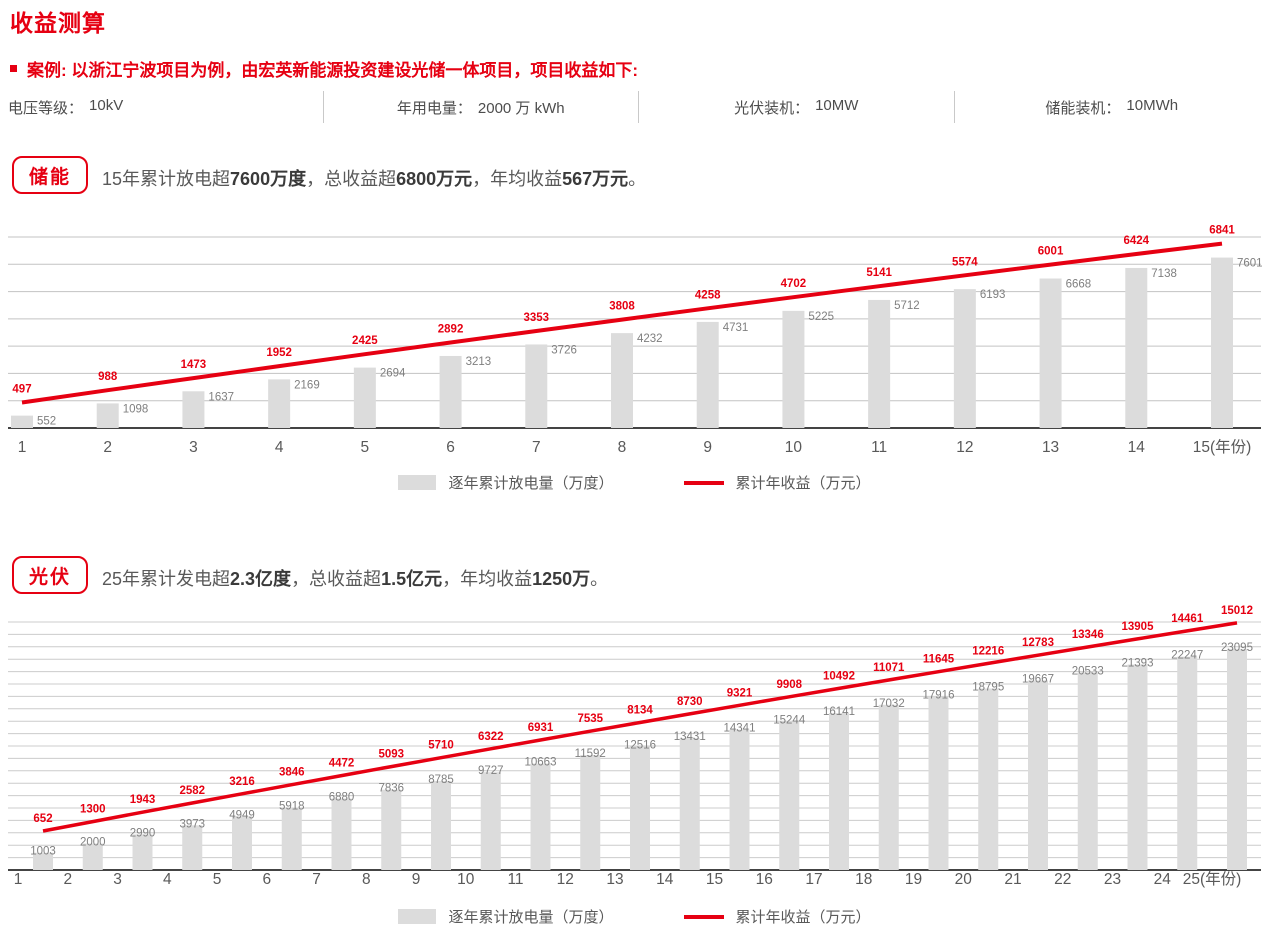 The height and width of the screenshot is (935, 1269). I want to click on x-axis-label: 10, so click(794, 447).